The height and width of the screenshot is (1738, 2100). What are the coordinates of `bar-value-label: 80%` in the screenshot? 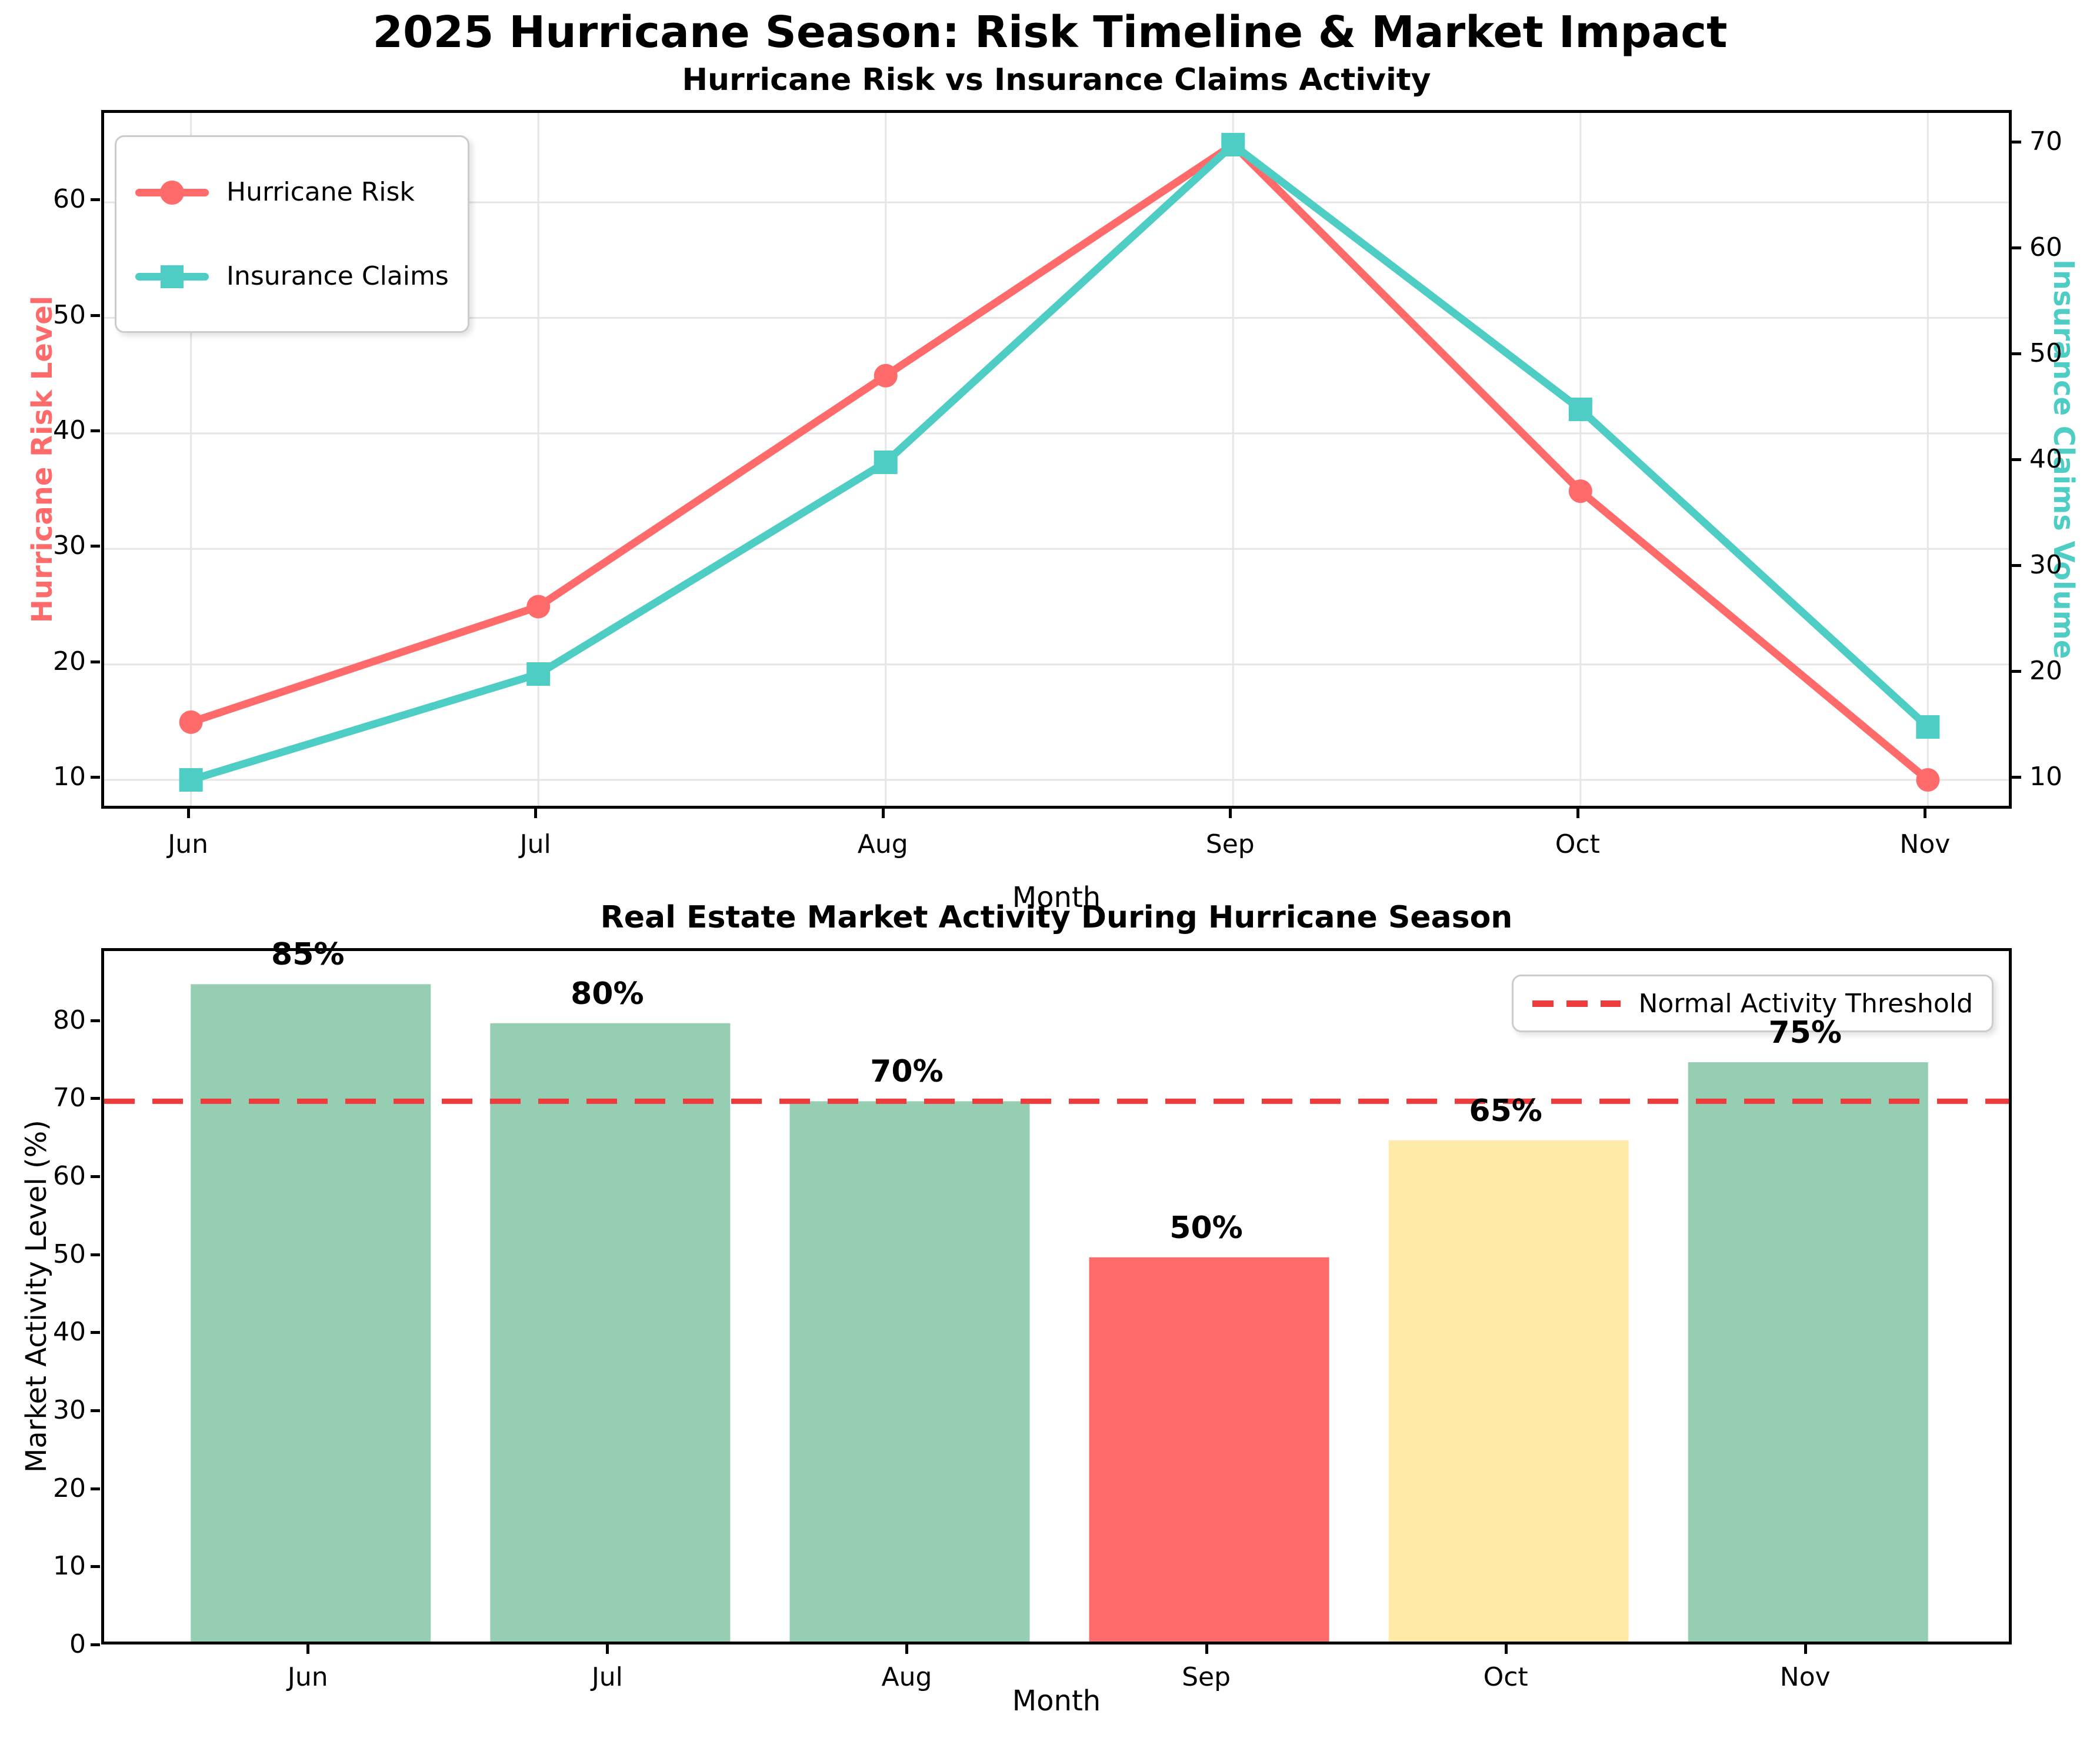 It's located at (607, 994).